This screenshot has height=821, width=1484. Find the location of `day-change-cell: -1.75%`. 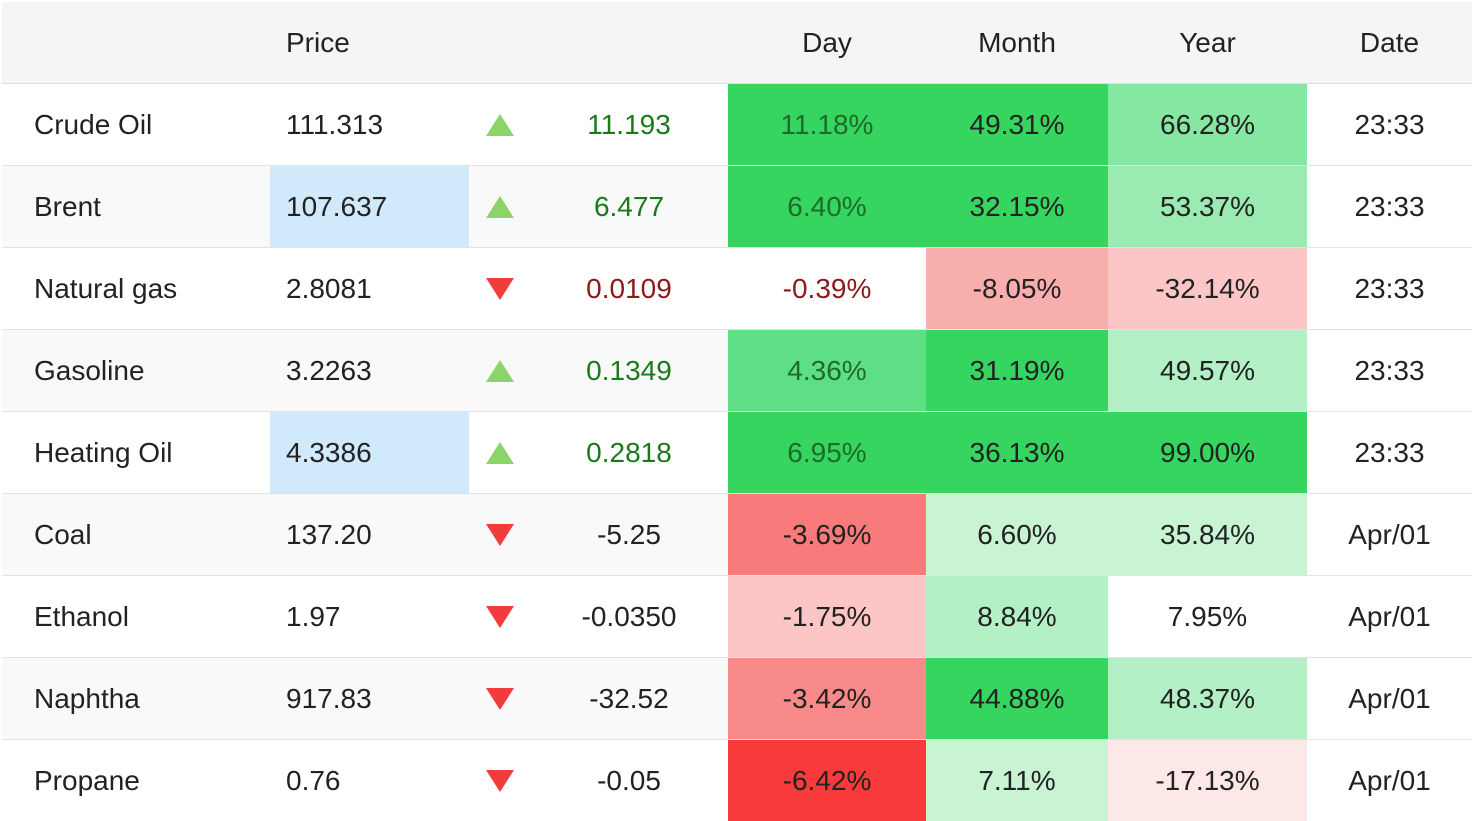

day-change-cell: -1.75% is located at coordinates (827, 617).